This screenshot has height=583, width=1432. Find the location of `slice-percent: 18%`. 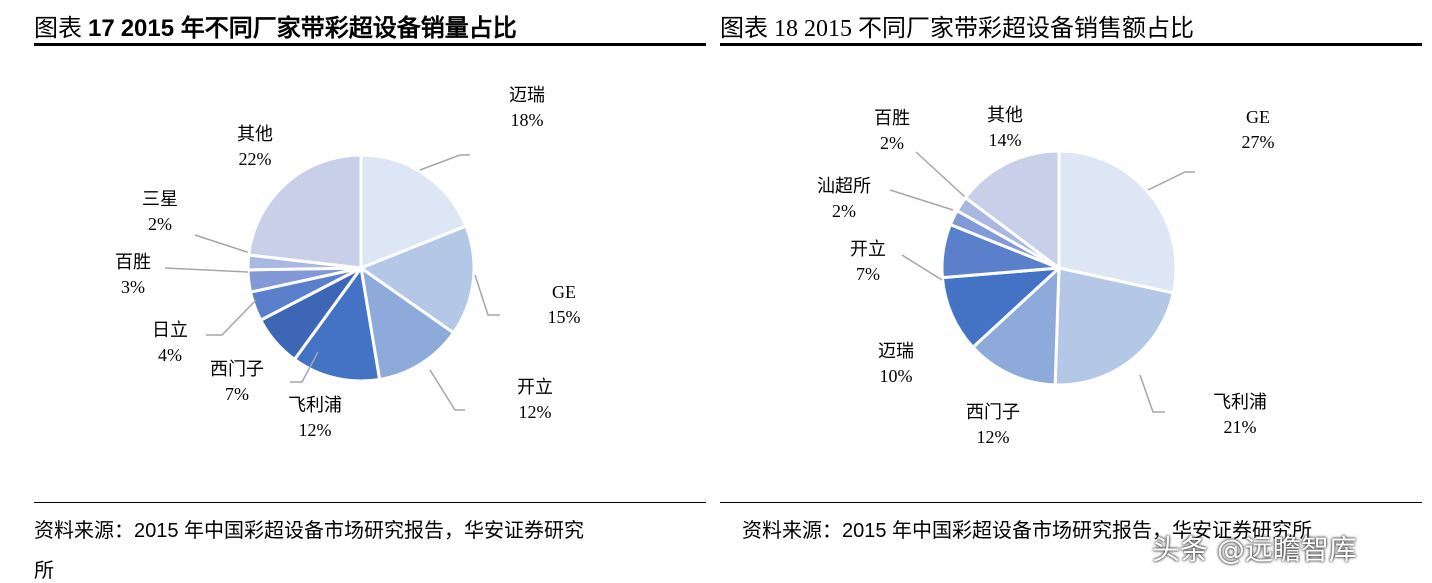

slice-percent: 18% is located at coordinates (527, 120).